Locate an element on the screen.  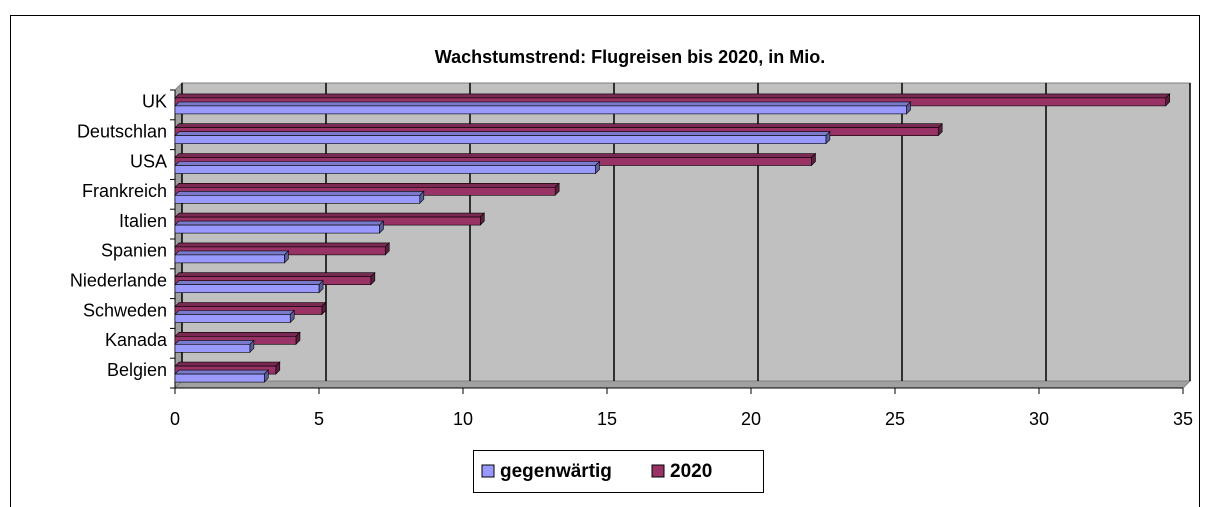
y-tick-label: Belgien is located at coordinates (137, 370).